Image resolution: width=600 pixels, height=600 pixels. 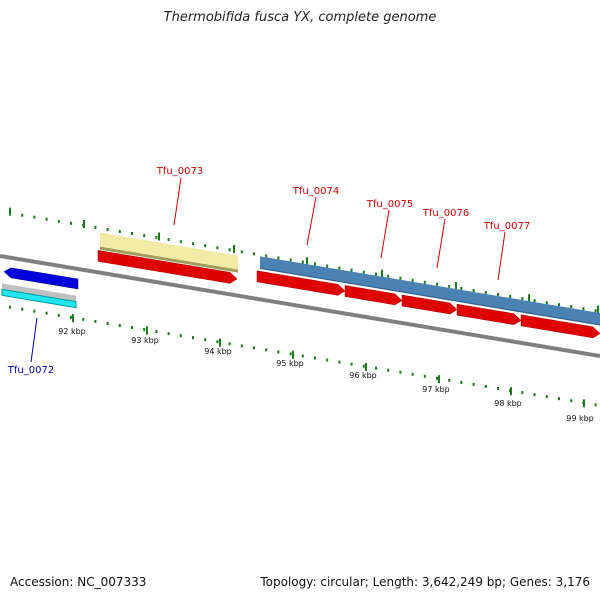 What do you see at coordinates (179, 171) in the screenshot?
I see `gene-label: Tfu_0073` at bounding box center [179, 171].